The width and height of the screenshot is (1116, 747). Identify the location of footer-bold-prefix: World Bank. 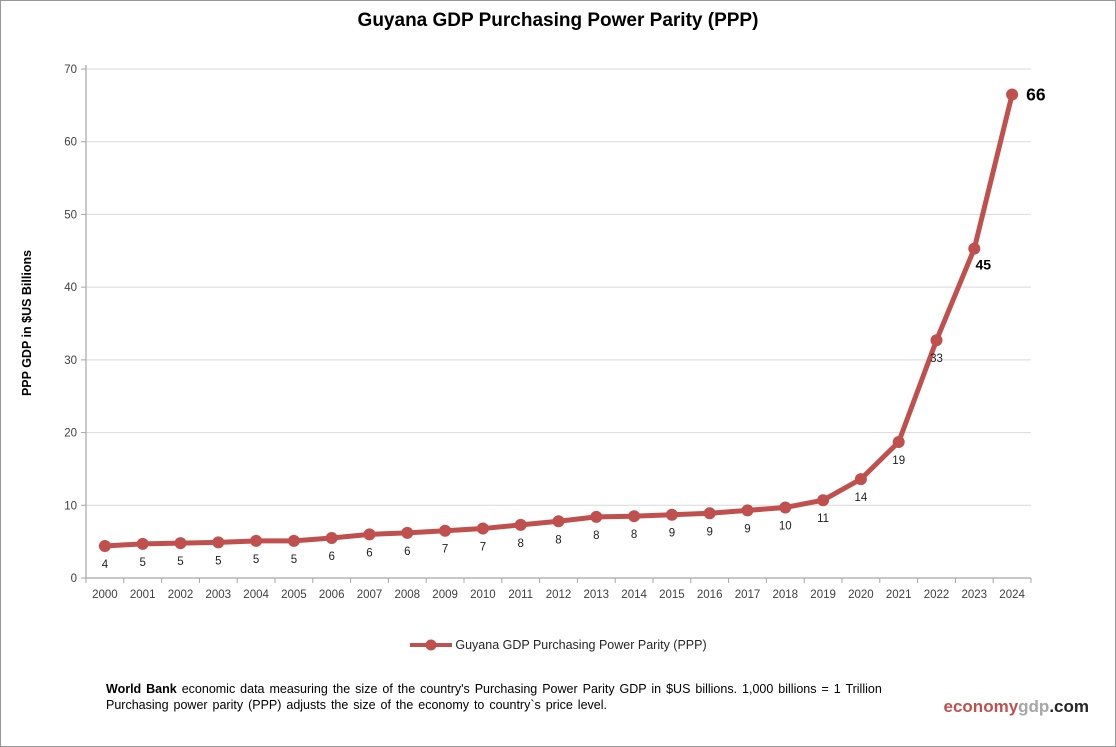
(141, 689).